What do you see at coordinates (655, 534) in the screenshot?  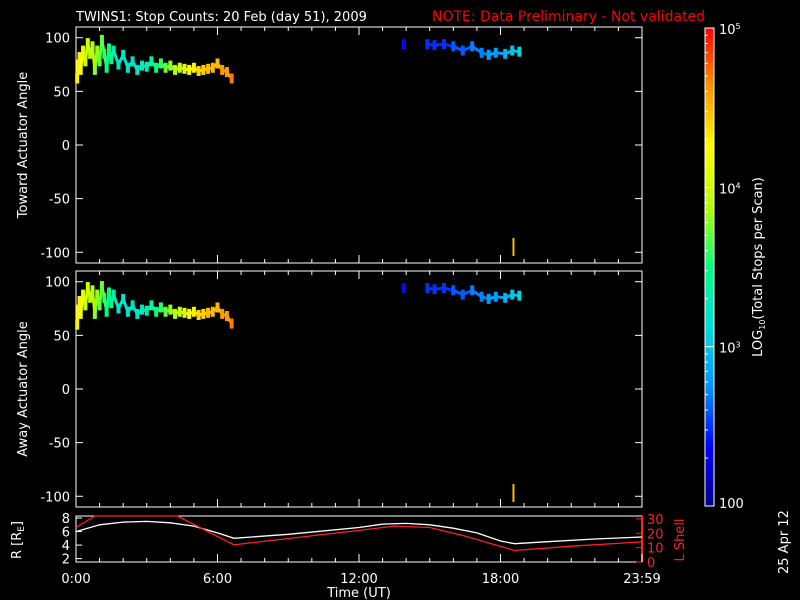 I see `lshell-tick-label: 20` at bounding box center [655, 534].